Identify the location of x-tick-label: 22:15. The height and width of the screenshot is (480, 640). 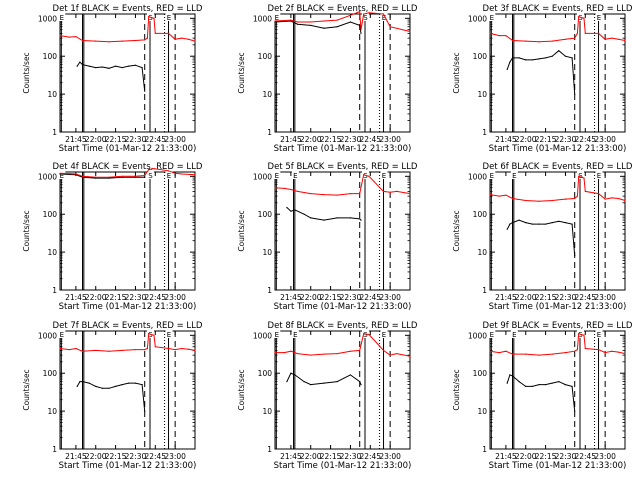
(116, 139).